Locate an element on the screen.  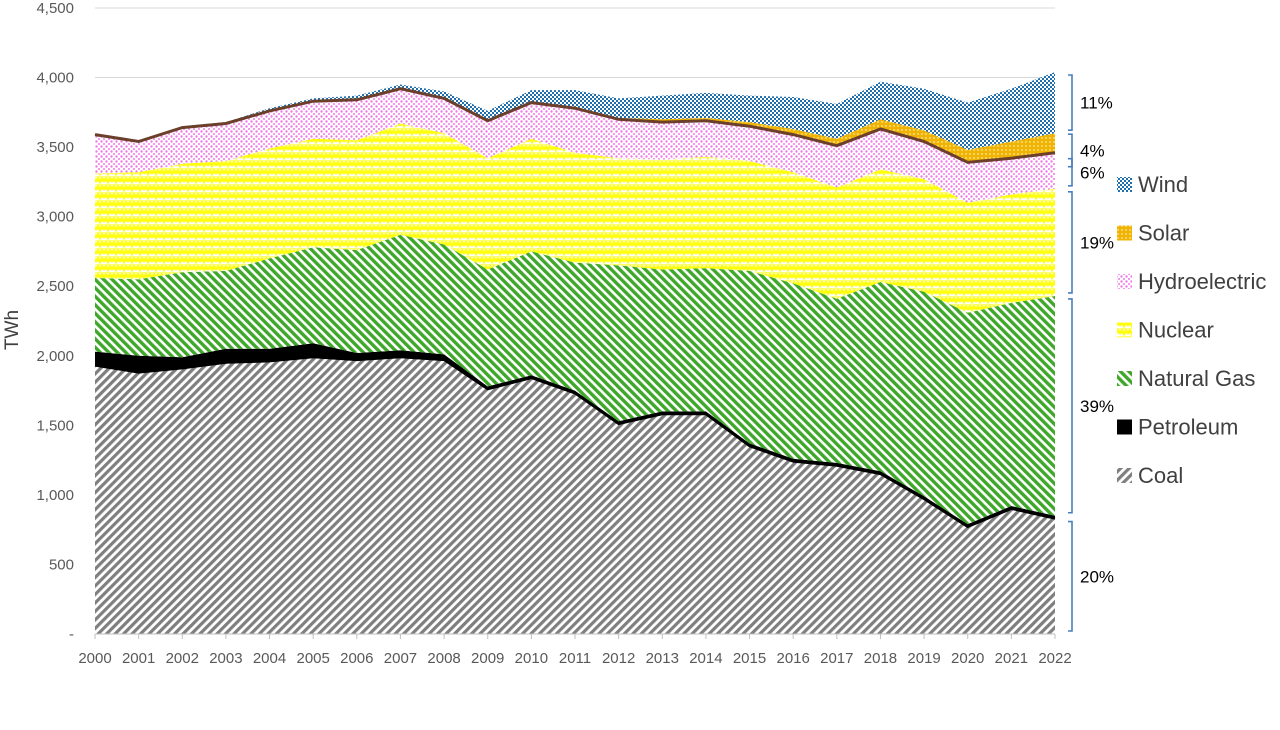
x-tick-label: 2012 is located at coordinates (618, 658).